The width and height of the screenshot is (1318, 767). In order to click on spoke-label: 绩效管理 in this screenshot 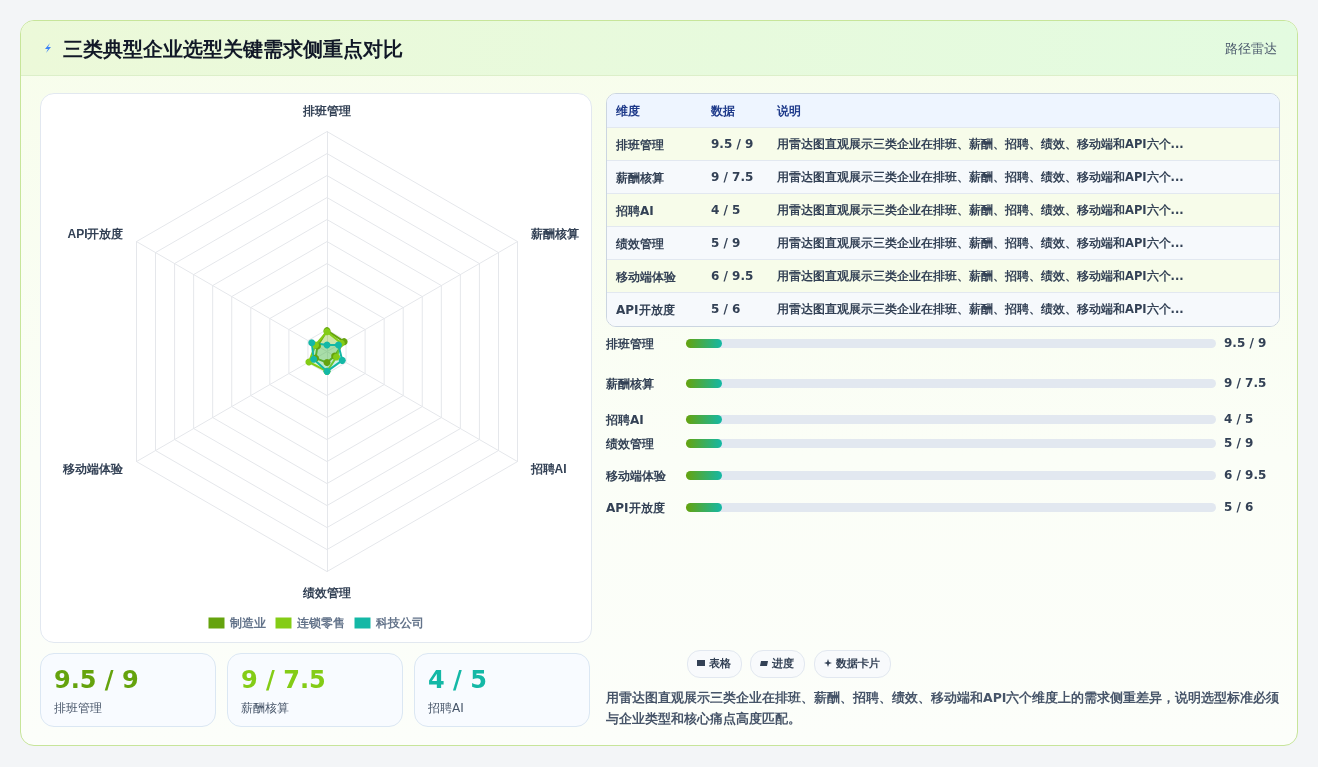, I will do `click(326, 592)`.